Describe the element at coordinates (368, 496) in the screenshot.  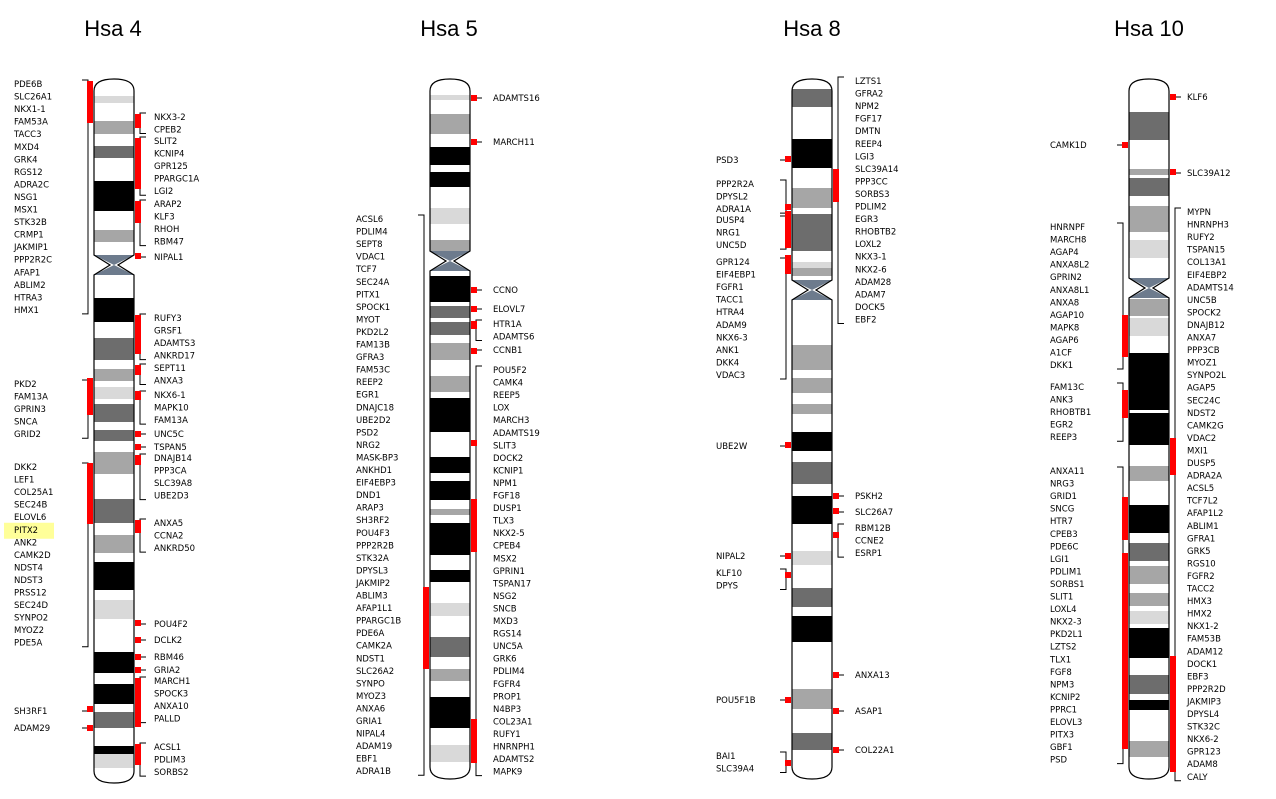
I see `gene-label: DND1` at that location.